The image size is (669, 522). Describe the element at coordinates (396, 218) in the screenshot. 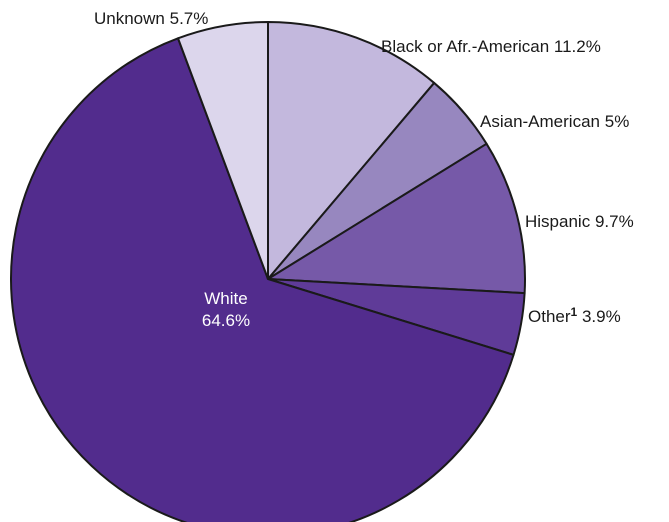

I see `pie-slice-hispanic` at that location.